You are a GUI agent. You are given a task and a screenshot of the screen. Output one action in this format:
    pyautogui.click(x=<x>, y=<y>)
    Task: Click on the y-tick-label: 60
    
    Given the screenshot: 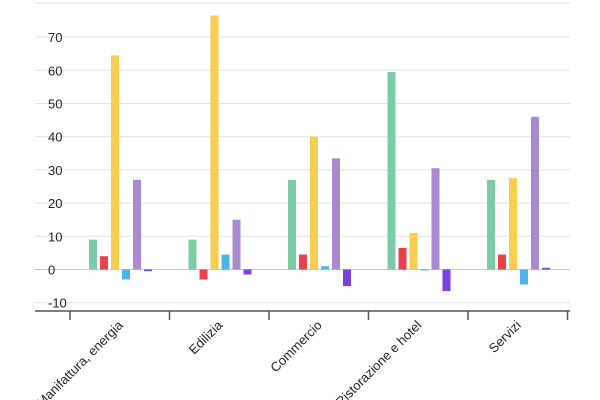 What is the action you would take?
    pyautogui.click(x=55, y=70)
    